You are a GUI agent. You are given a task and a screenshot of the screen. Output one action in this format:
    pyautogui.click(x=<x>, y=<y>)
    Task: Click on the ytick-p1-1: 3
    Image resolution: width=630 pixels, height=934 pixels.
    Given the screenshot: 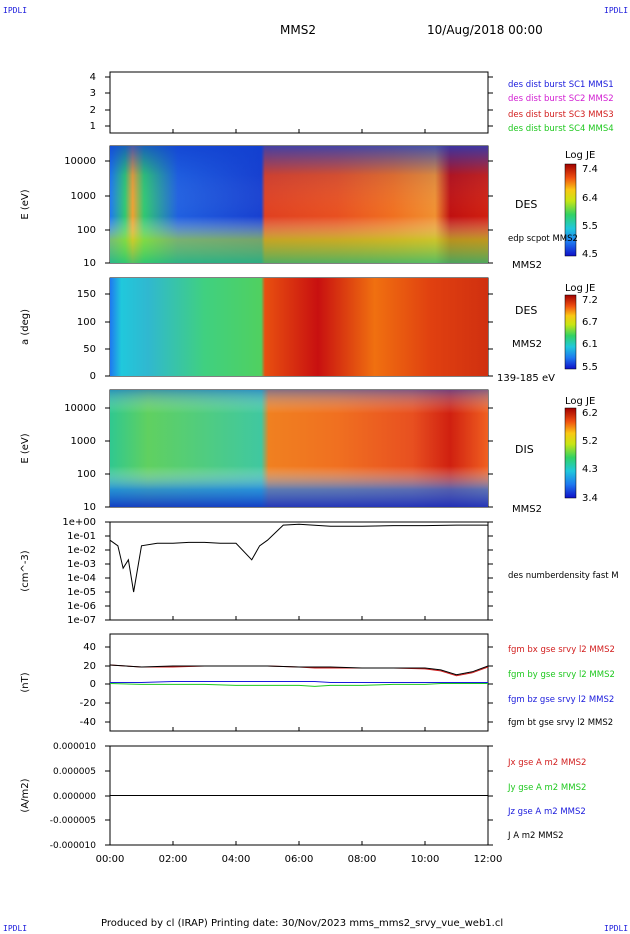 What is the action you would take?
    pyautogui.click(x=93, y=93)
    